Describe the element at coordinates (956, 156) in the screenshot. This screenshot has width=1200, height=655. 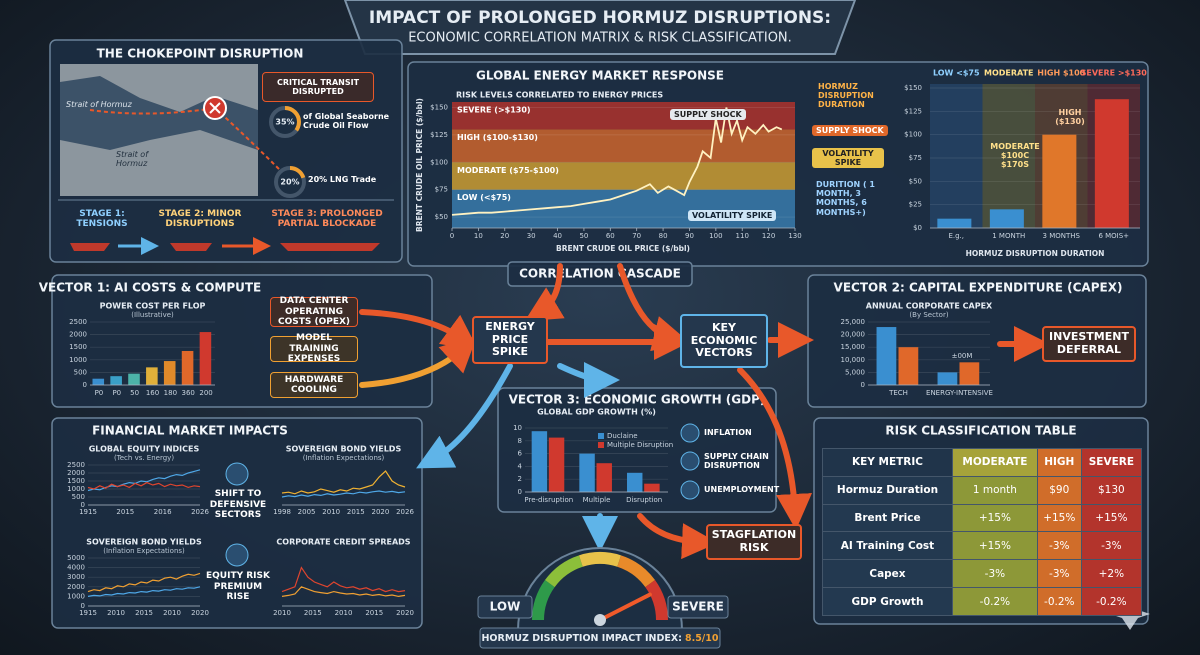
I see `column-tint` at that location.